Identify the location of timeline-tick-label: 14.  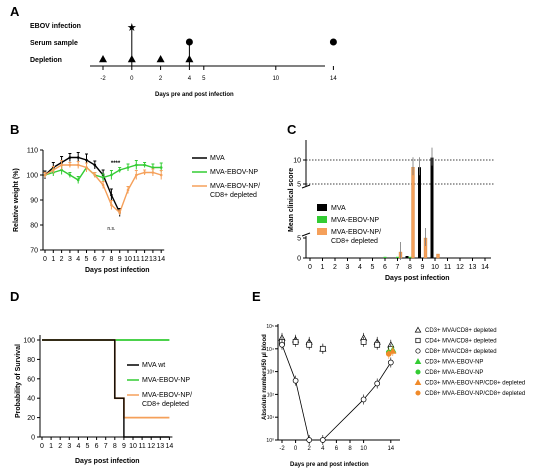
(333, 79).